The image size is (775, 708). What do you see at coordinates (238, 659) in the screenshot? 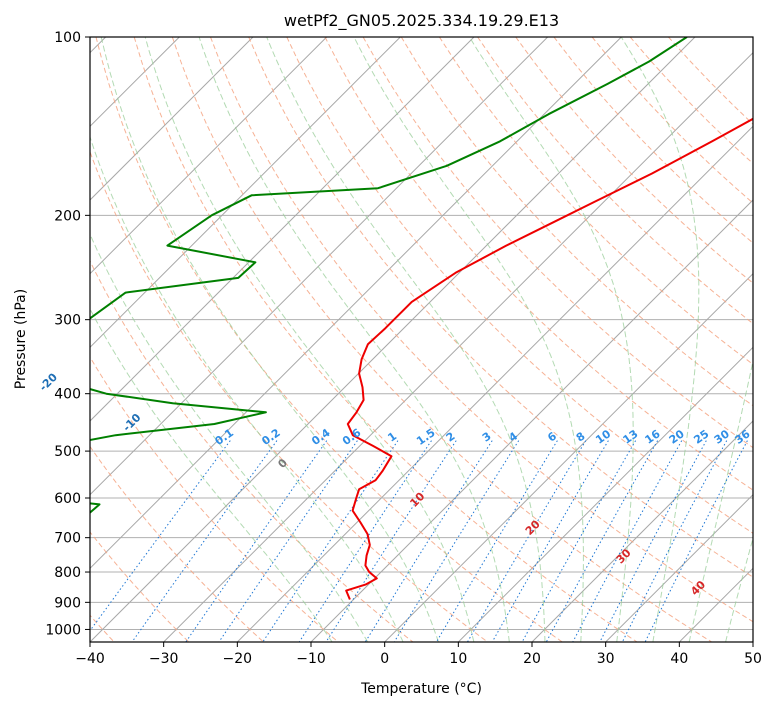
I see `x-tick-label: −20` at bounding box center [238, 659].